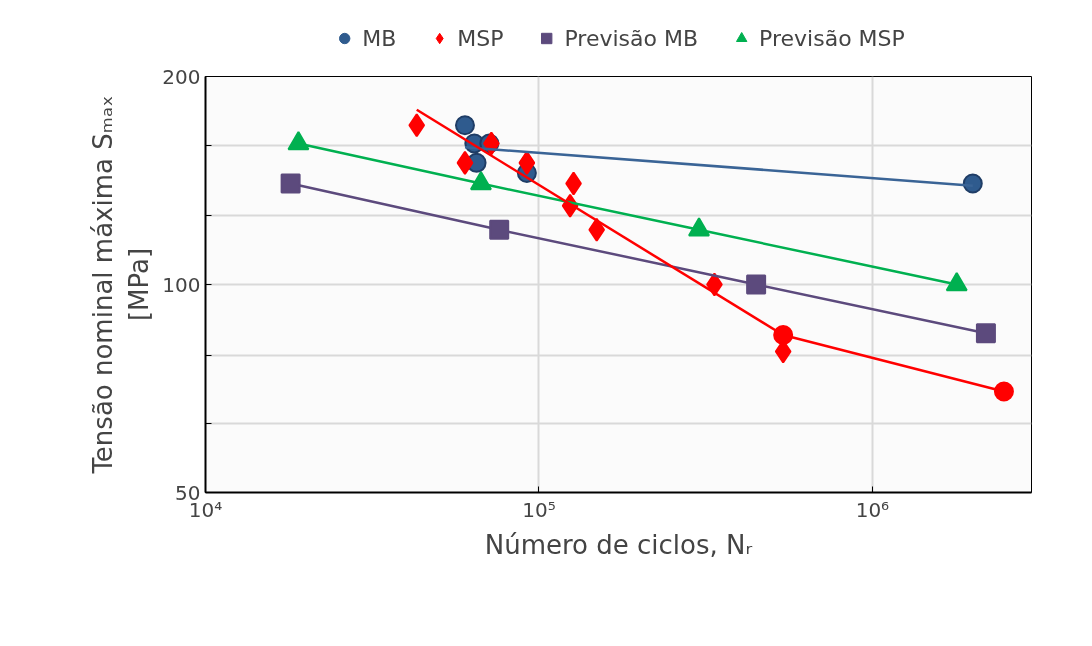 This screenshot has width=1092, height=646. Describe the element at coordinates (121, 285) in the screenshot. I see `y-axis-title: Tensão nominal máxima Sₘₐₓ [MPa]` at that location.